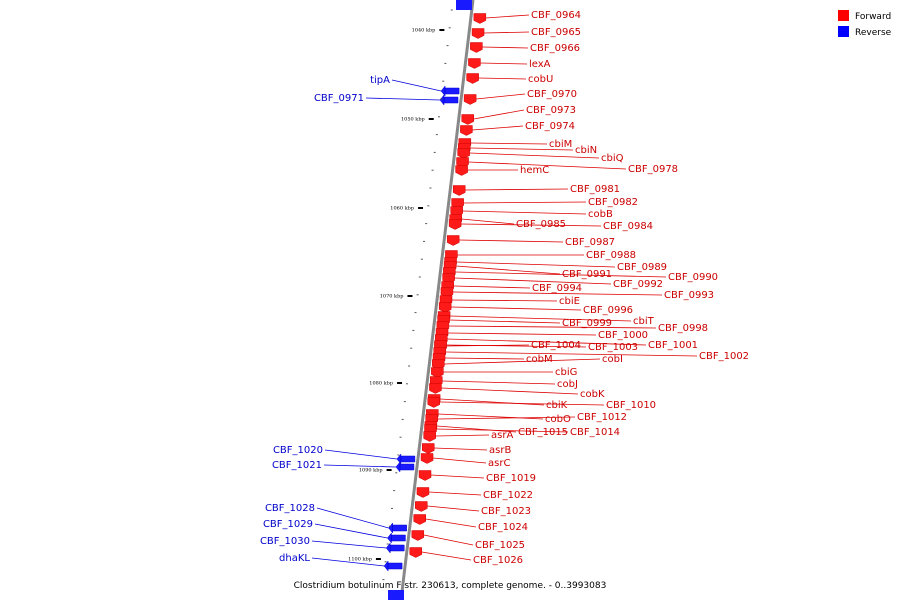  Describe the element at coordinates (595, 189) in the screenshot. I see `forward-gene-label: CBF_0981` at that location.